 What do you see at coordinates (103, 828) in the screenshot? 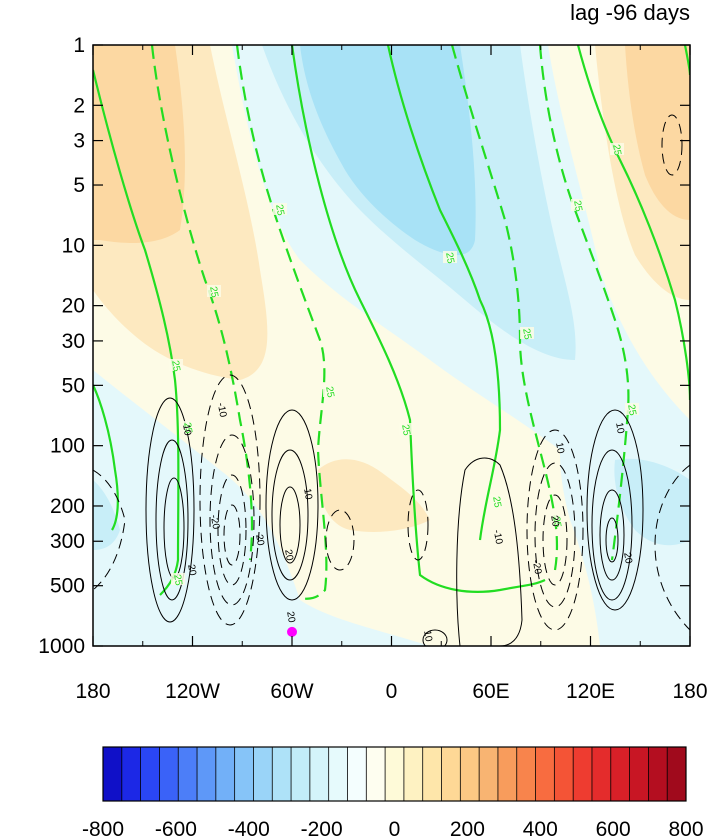
I see `colorbar-label: -800` at bounding box center [103, 828].